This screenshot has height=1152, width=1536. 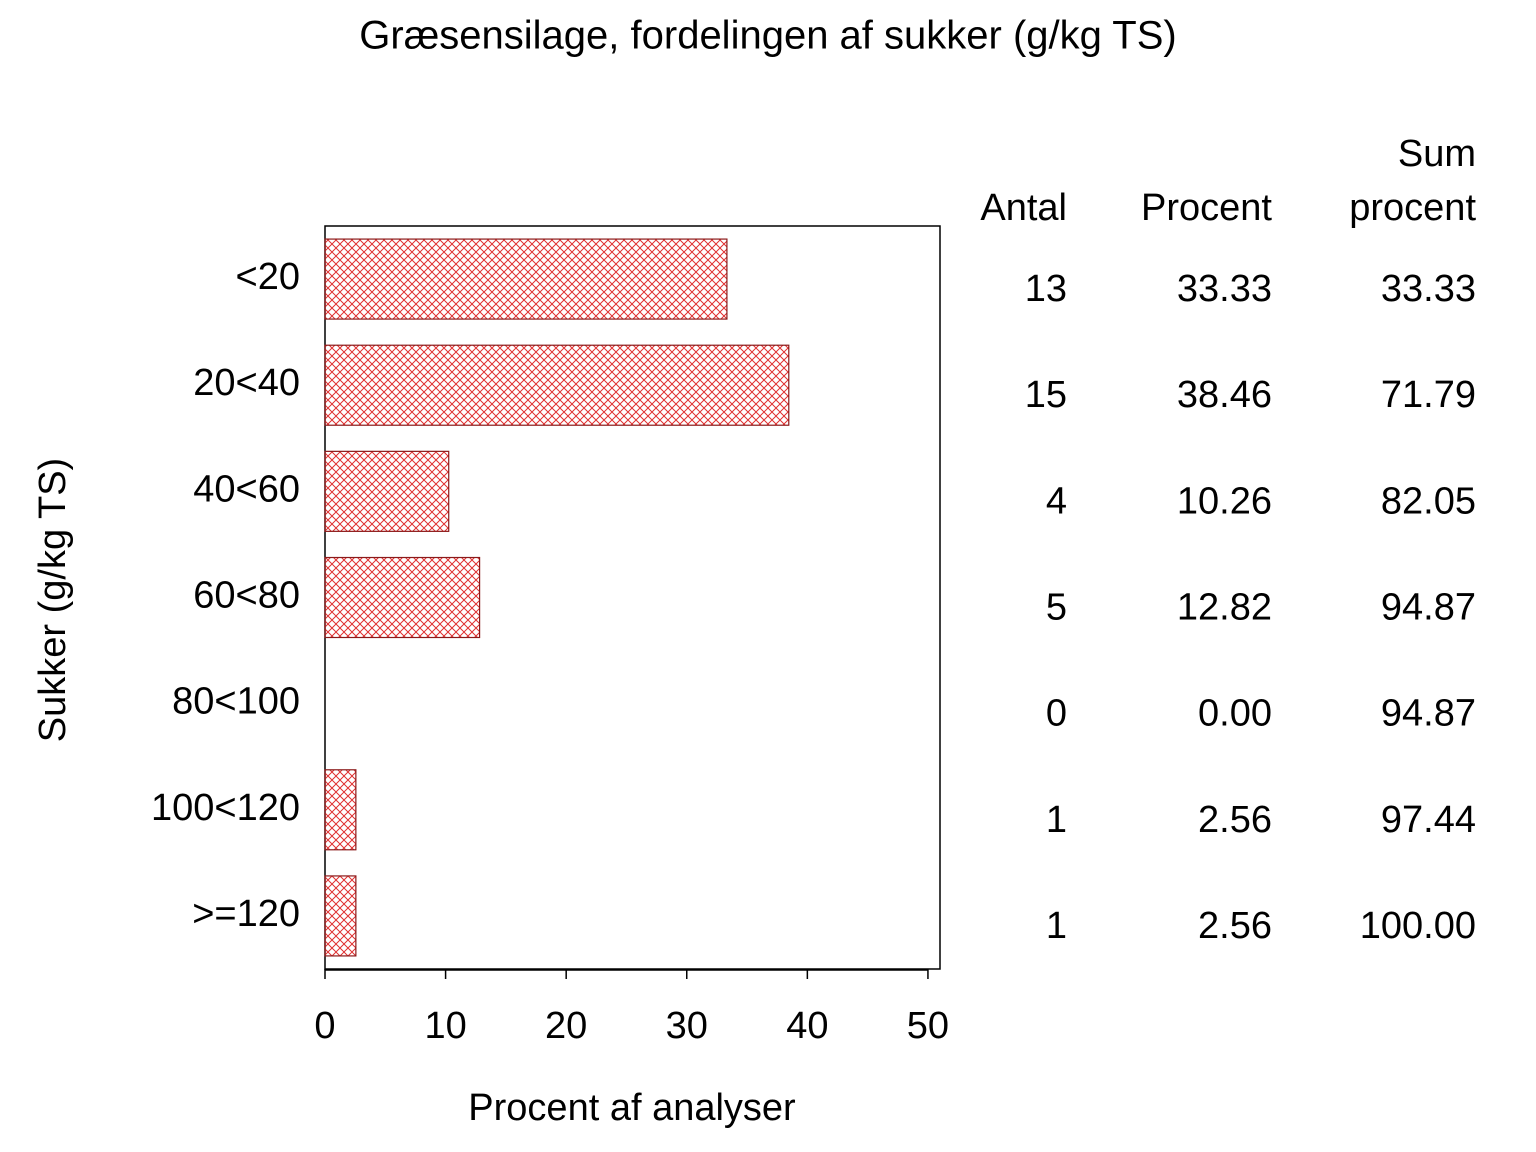 What do you see at coordinates (1418, 926) in the screenshot?
I see `table-cumulative: 100.00` at bounding box center [1418, 926].